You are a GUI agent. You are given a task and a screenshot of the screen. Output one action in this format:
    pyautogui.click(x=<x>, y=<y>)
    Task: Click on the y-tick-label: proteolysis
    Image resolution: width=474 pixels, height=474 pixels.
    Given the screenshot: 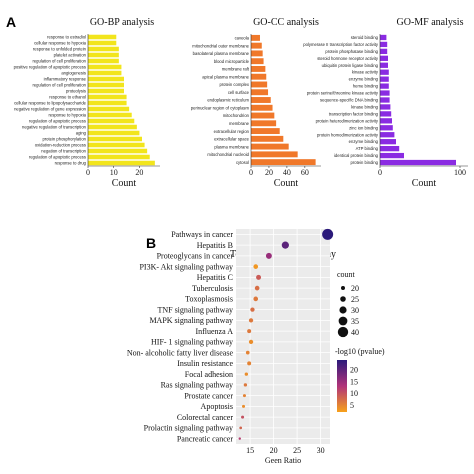 What is the action you would take?
    pyautogui.click(x=76, y=90)
    